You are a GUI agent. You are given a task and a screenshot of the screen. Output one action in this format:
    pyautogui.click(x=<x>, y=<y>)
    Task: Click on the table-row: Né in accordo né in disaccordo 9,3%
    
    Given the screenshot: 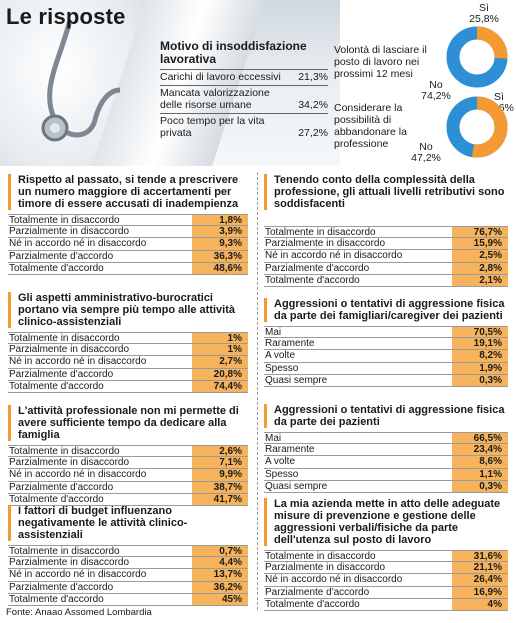 What is the action you would take?
    pyautogui.click(x=128, y=244)
    